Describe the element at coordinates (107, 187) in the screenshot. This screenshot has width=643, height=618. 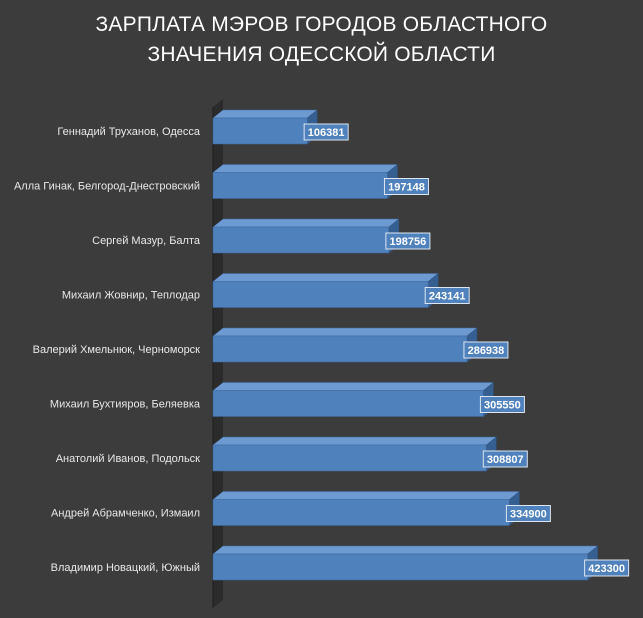
I see `category-label: Алла Гинак, Белгород-Днестровский` at that location.